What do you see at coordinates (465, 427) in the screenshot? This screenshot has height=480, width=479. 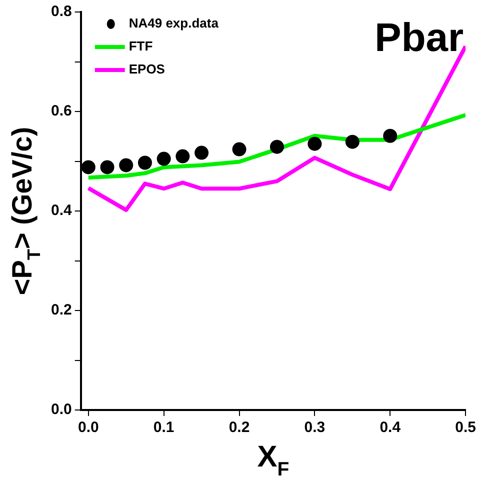 I see `x-tick-label: 0.5` at bounding box center [465, 427].